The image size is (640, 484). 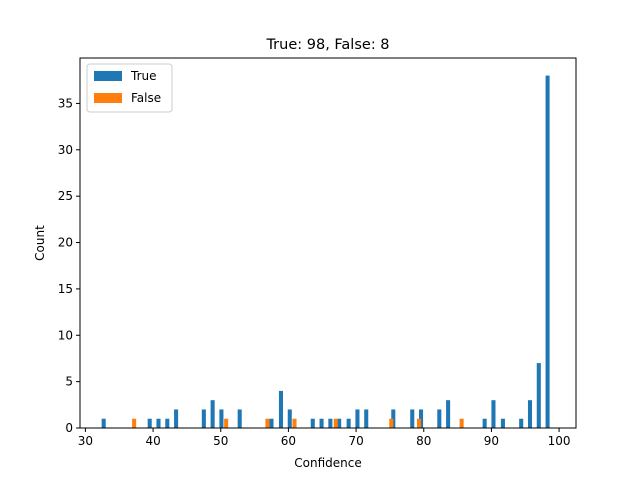 I want to click on y-axis-label: Count, so click(x=40, y=243).